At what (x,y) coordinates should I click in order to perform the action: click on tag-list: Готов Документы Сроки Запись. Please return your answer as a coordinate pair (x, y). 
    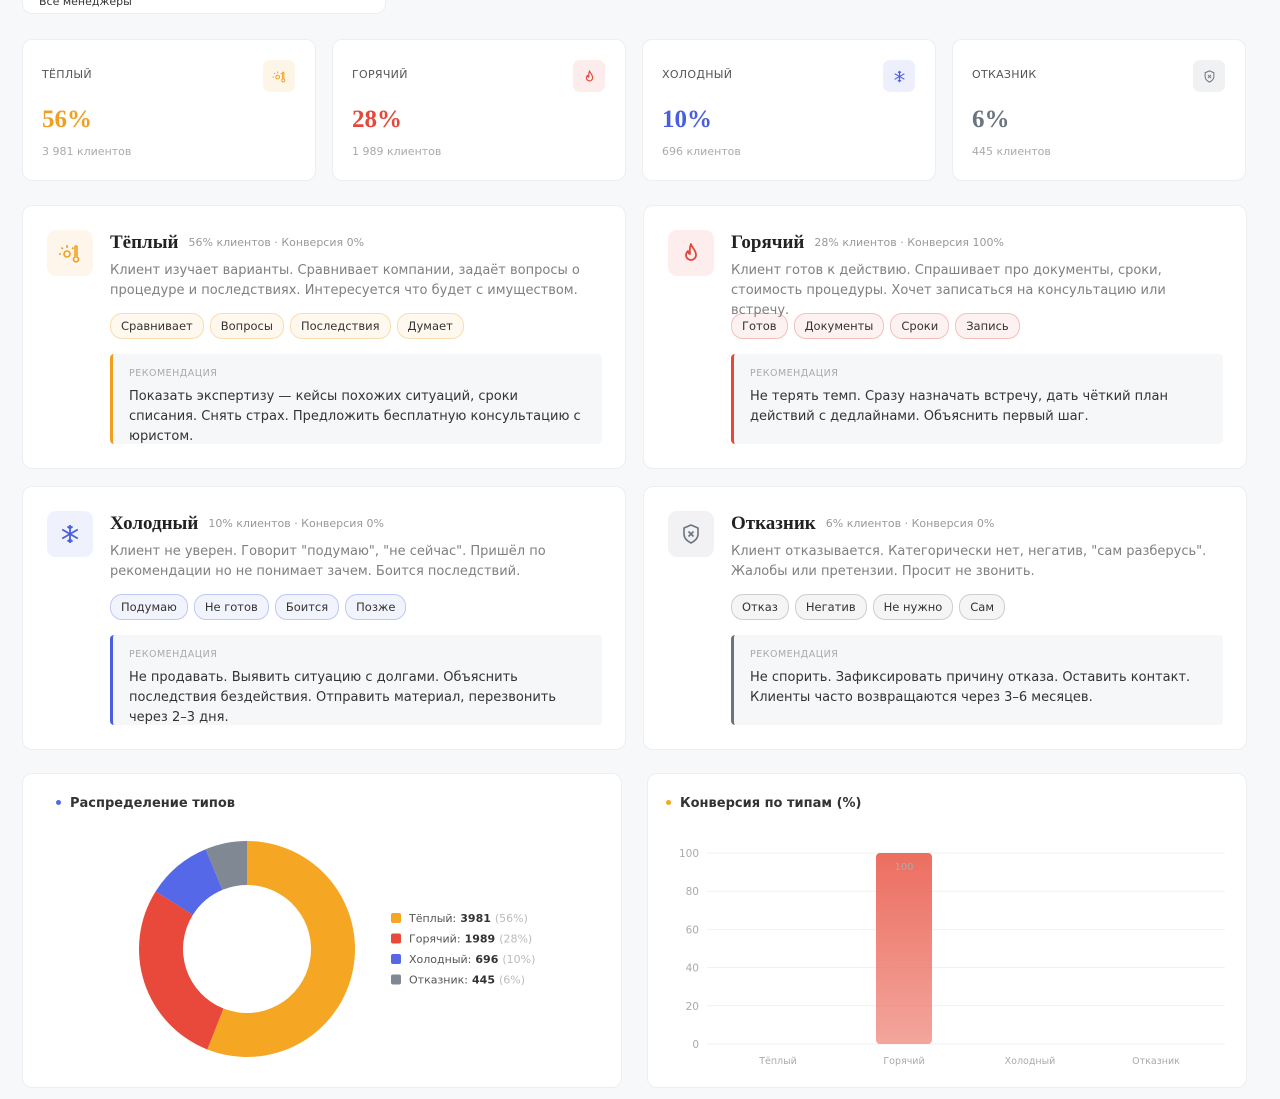
    Looking at the image, I should click on (875, 326).